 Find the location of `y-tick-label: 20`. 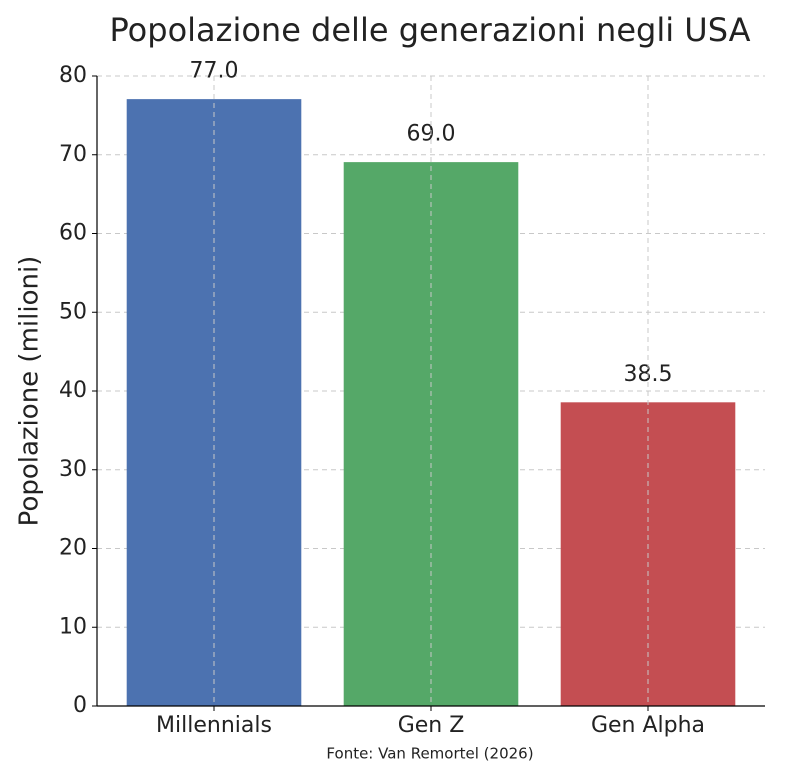

y-tick-label: 20 is located at coordinates (73, 548).